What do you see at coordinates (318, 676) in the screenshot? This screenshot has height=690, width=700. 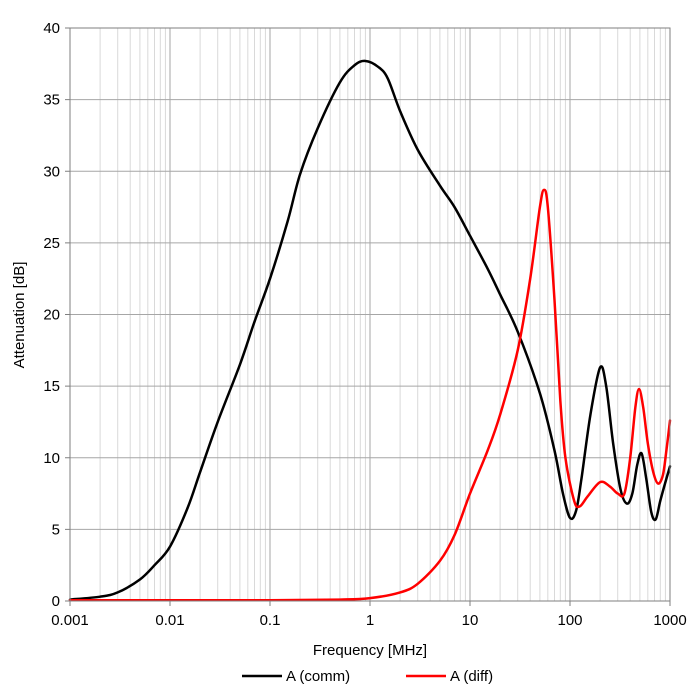 I see `legend-label-a-comm: A (comm)` at bounding box center [318, 676].